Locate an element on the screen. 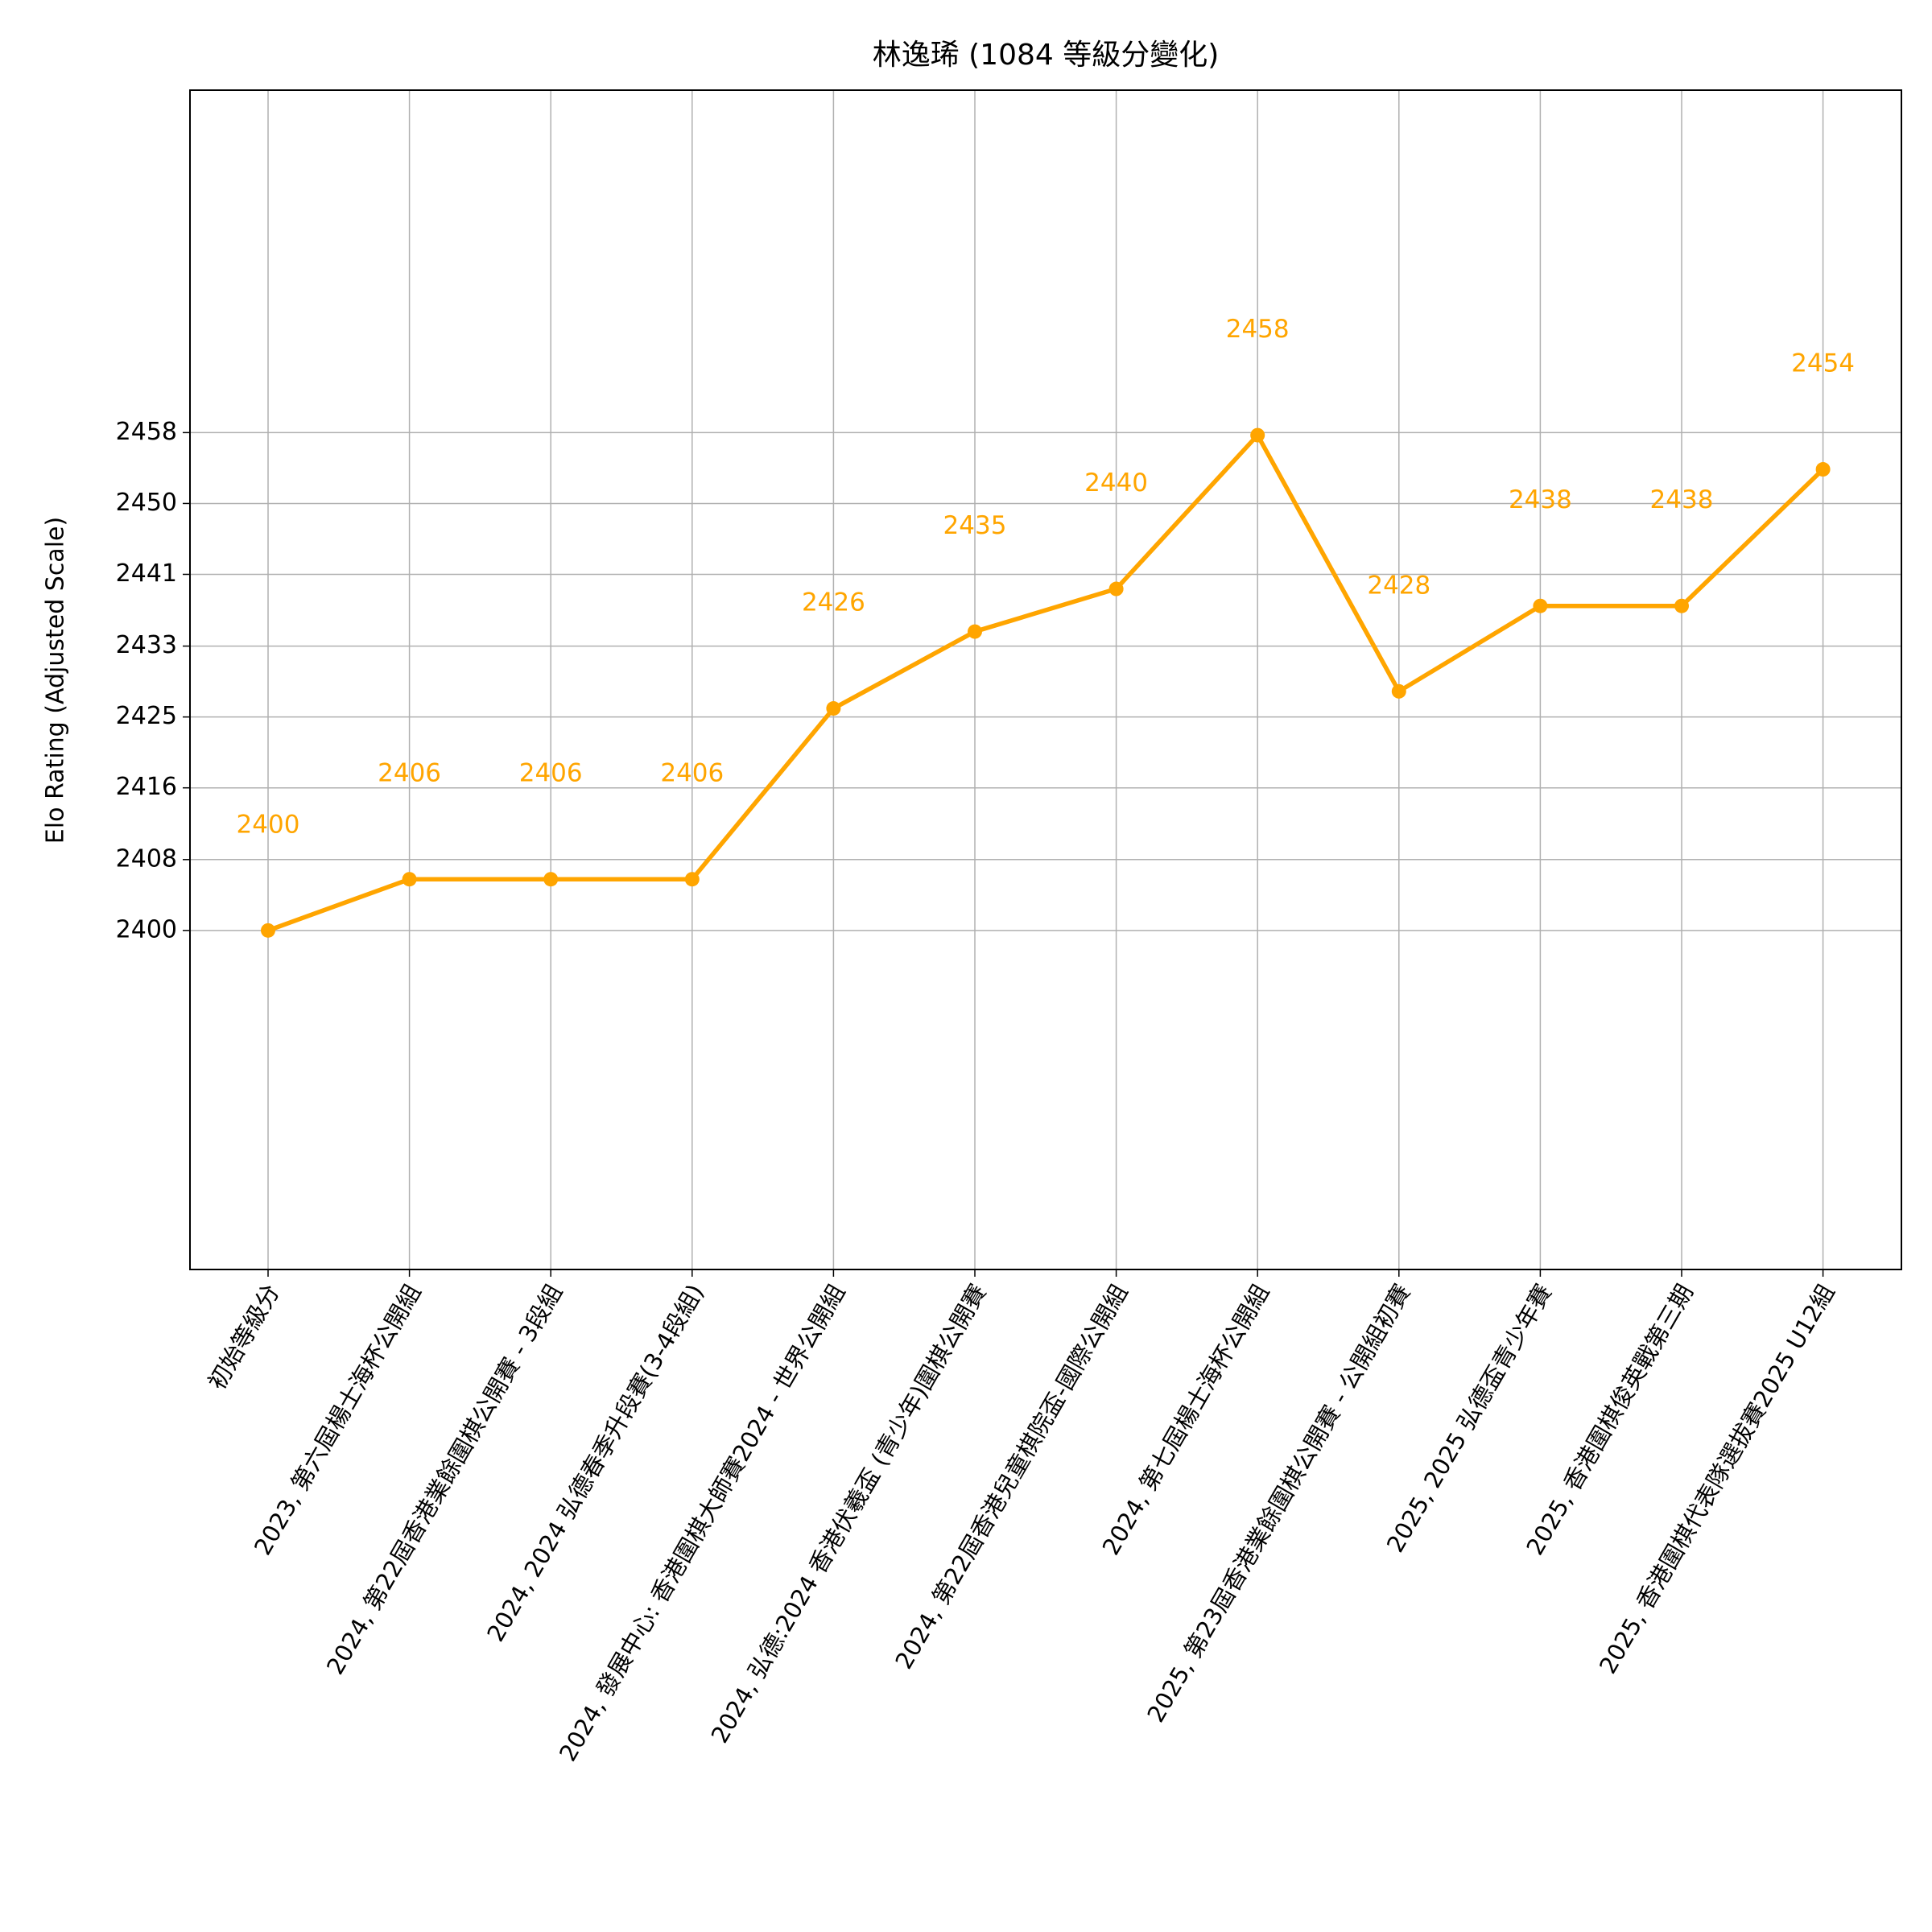 This screenshot has width=1932, height=1932. y-tick-label: 2408 is located at coordinates (146, 858).